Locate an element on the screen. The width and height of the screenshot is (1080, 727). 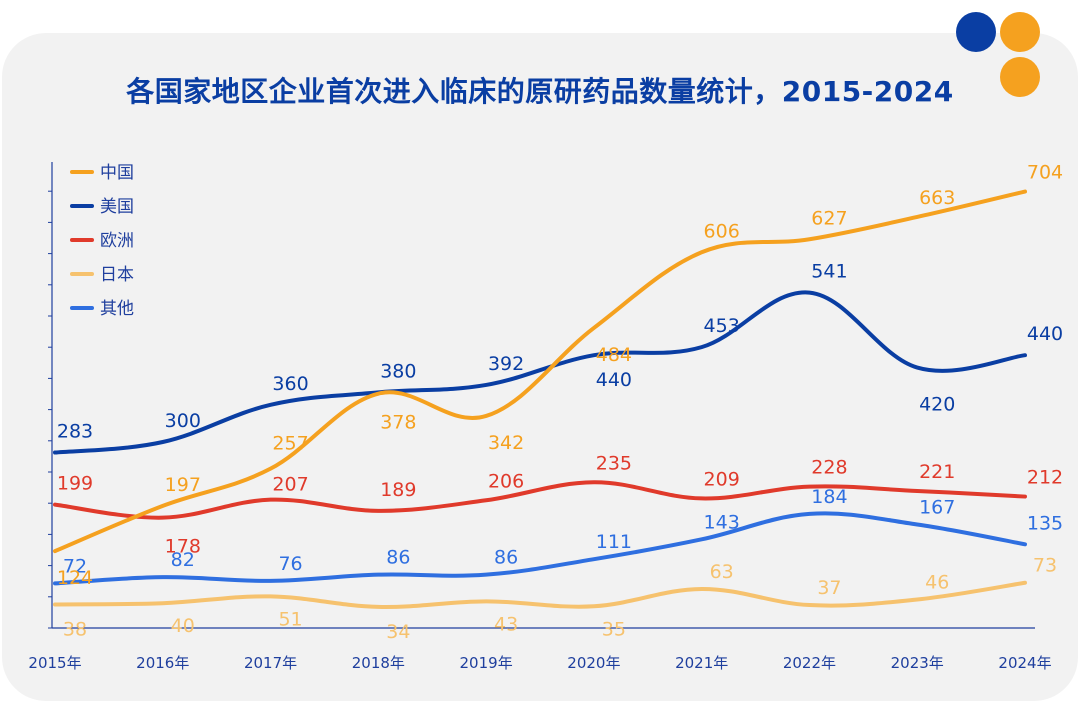
data-label-日本: 73 is located at coordinates (1045, 566).